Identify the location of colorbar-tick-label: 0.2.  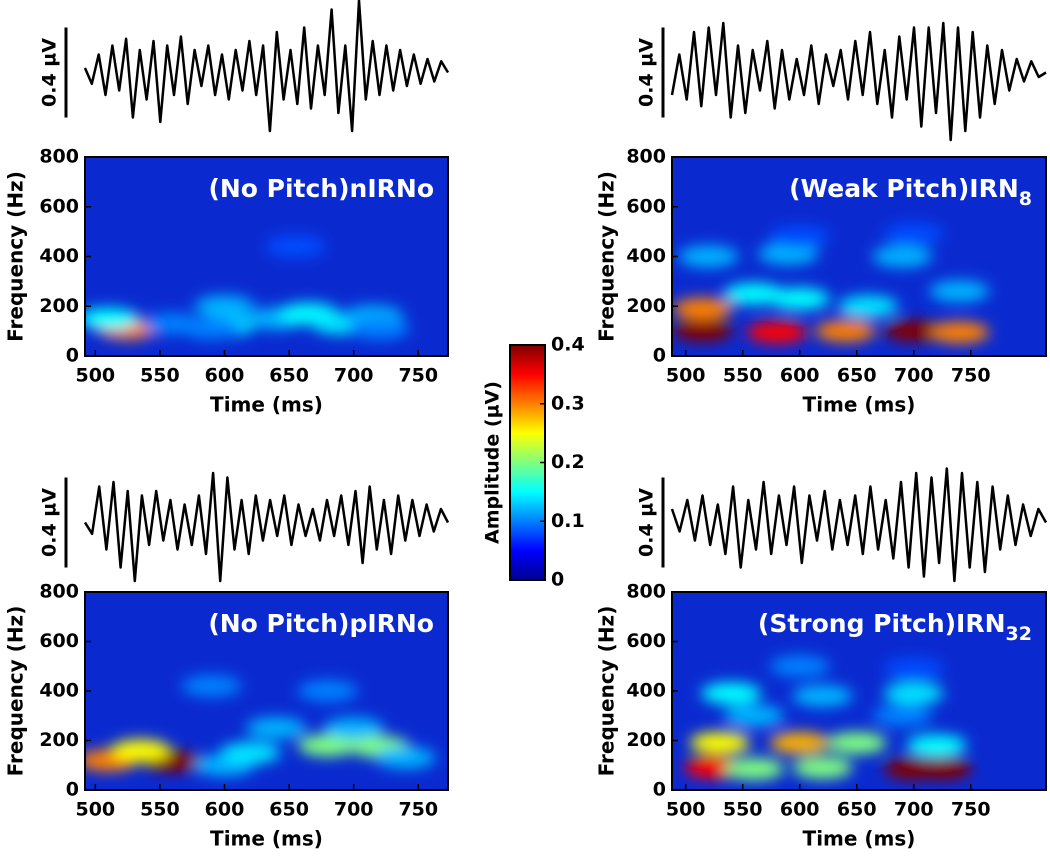
(568, 462).